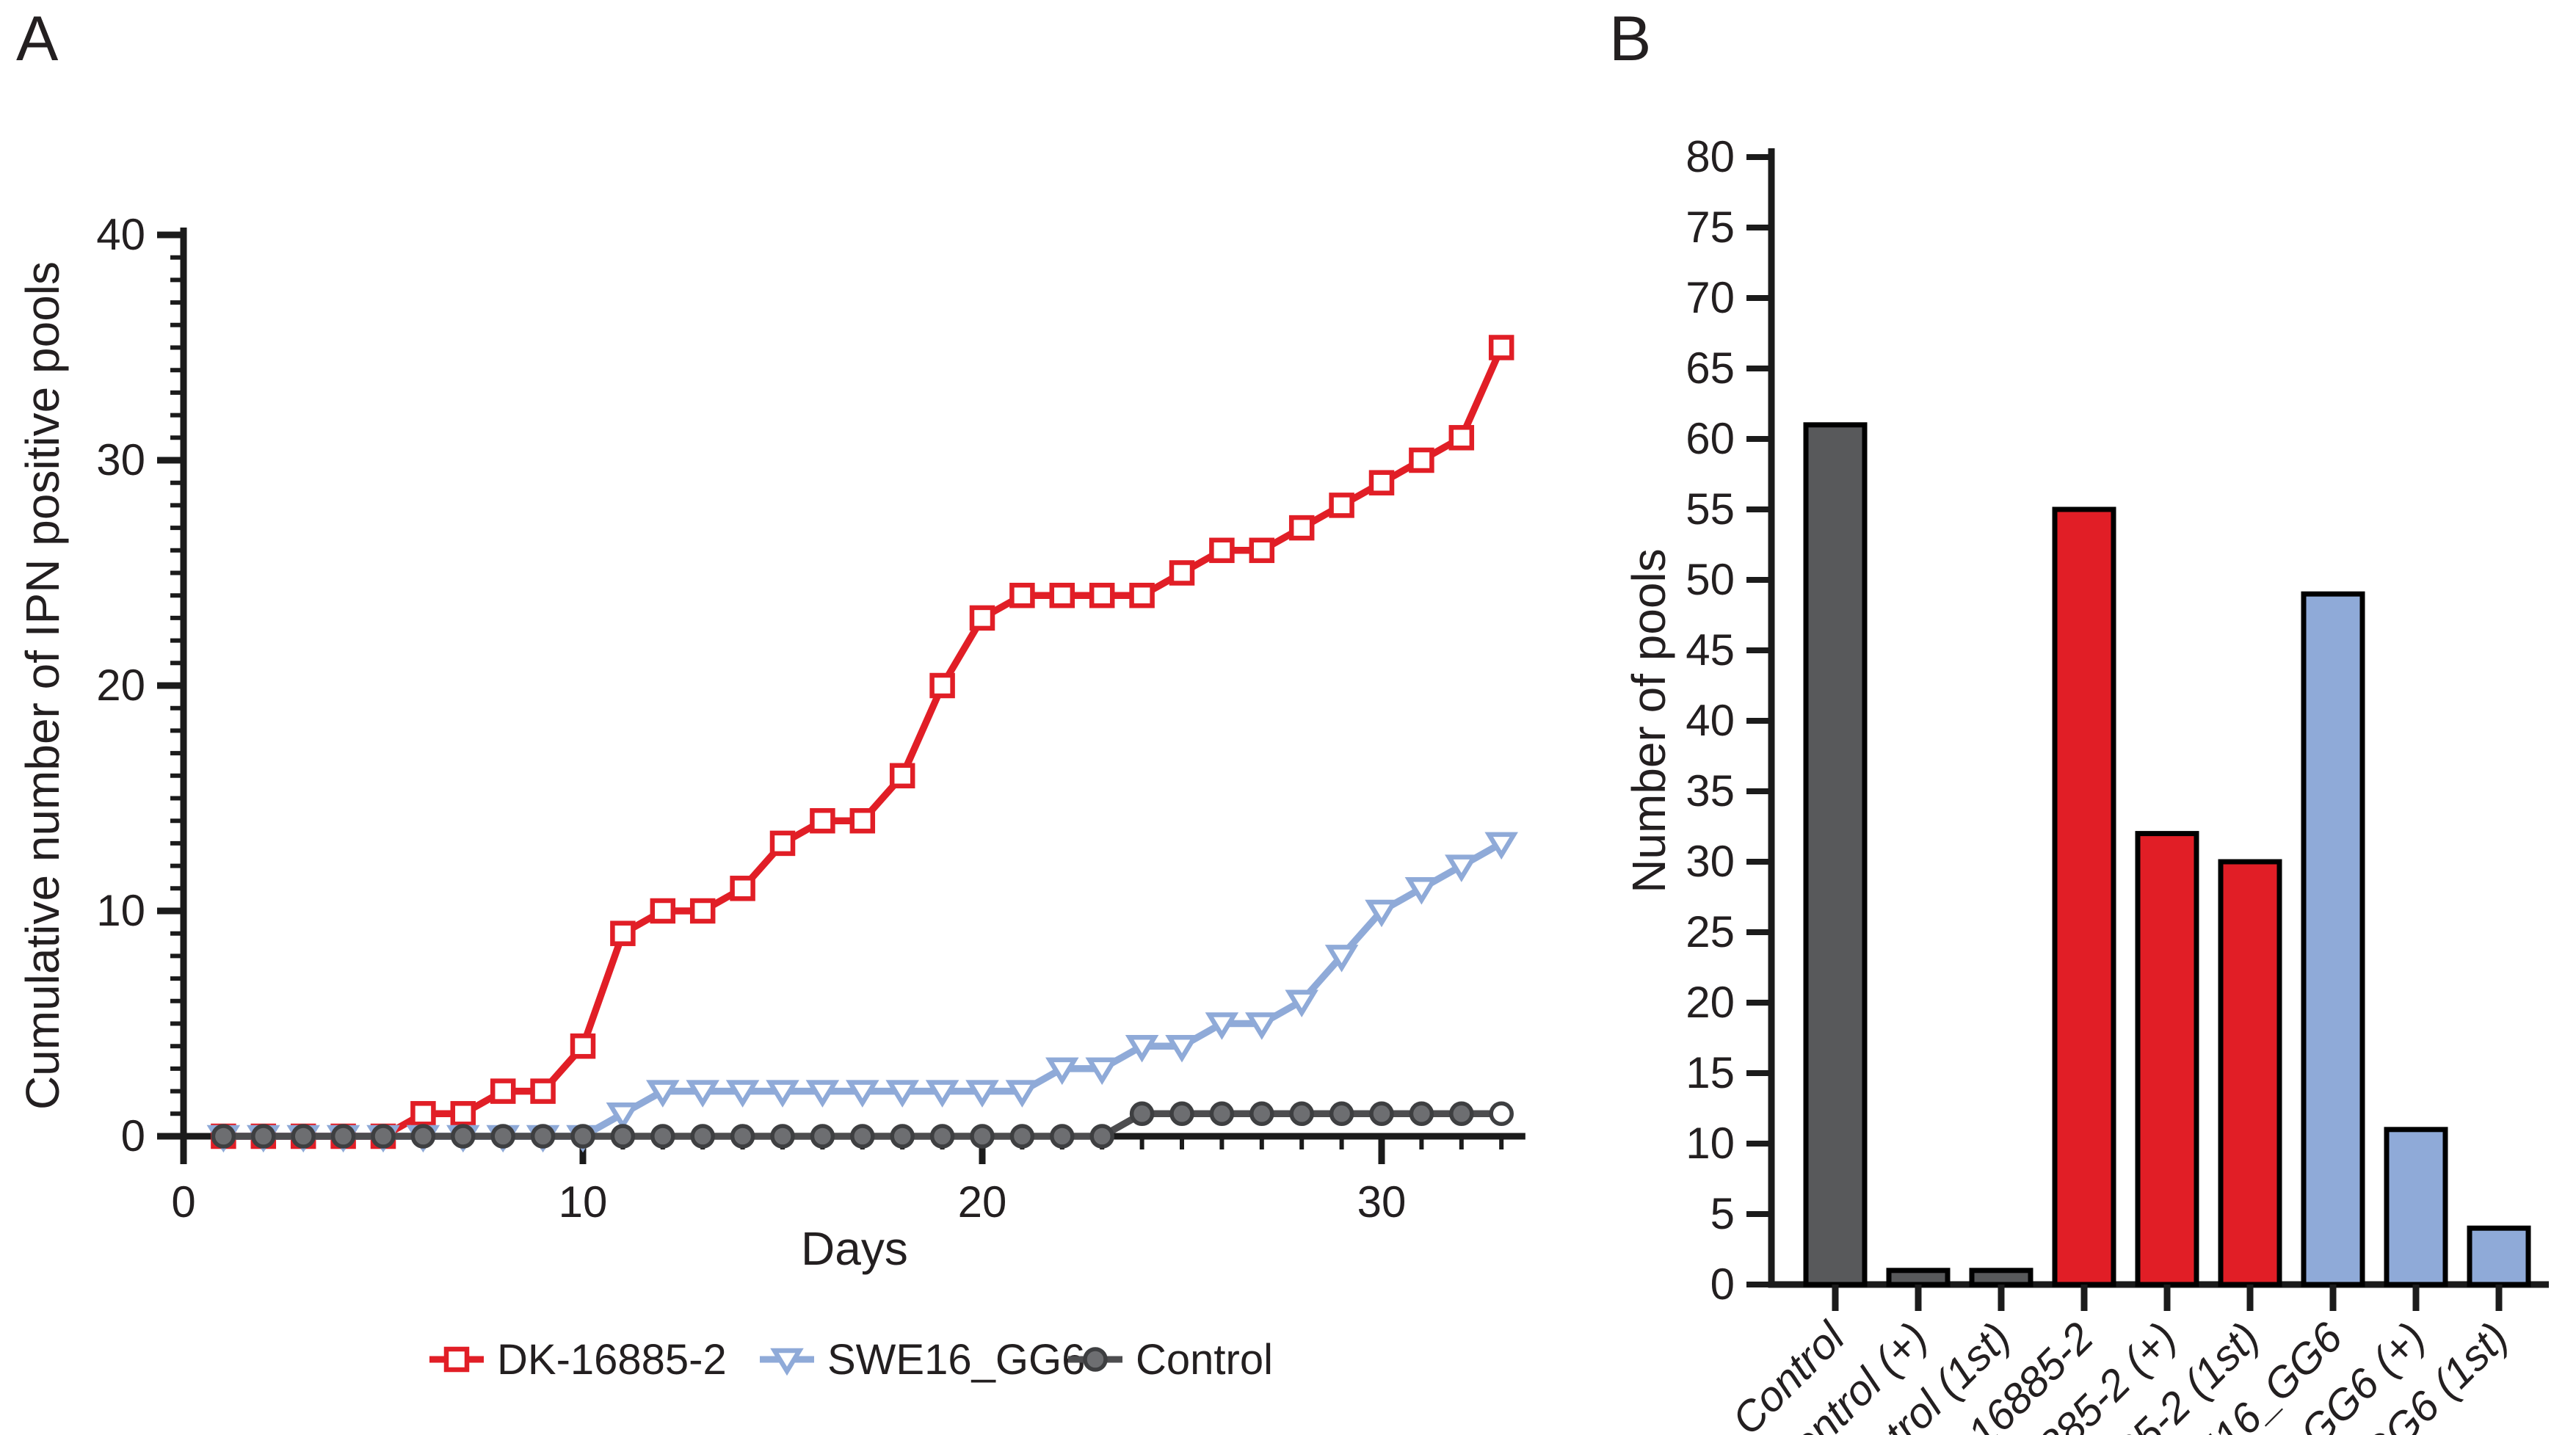 Image resolution: width=2576 pixels, height=1435 pixels. Describe the element at coordinates (1836, 854) in the screenshot. I see `bar-control` at that location.